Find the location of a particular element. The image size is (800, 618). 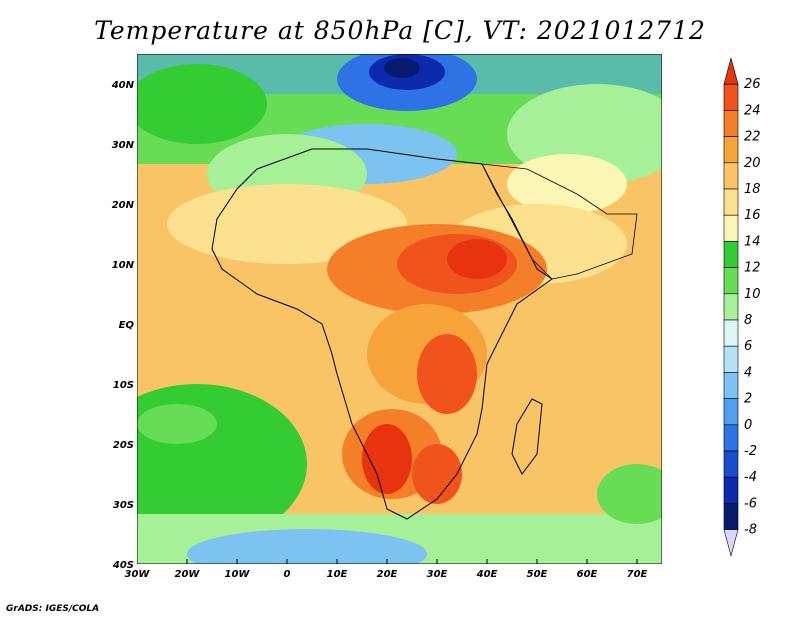

colorbar-label: -6 is located at coordinates (750, 503).